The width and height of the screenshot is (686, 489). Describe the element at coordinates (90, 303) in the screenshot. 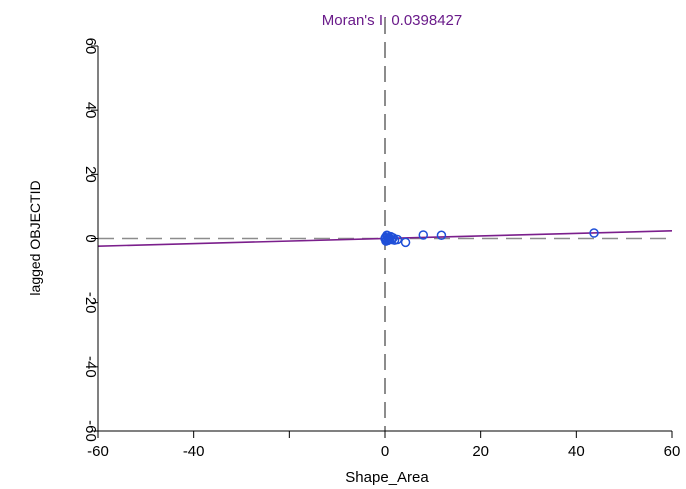

I see `y-tick-label: -20` at that location.